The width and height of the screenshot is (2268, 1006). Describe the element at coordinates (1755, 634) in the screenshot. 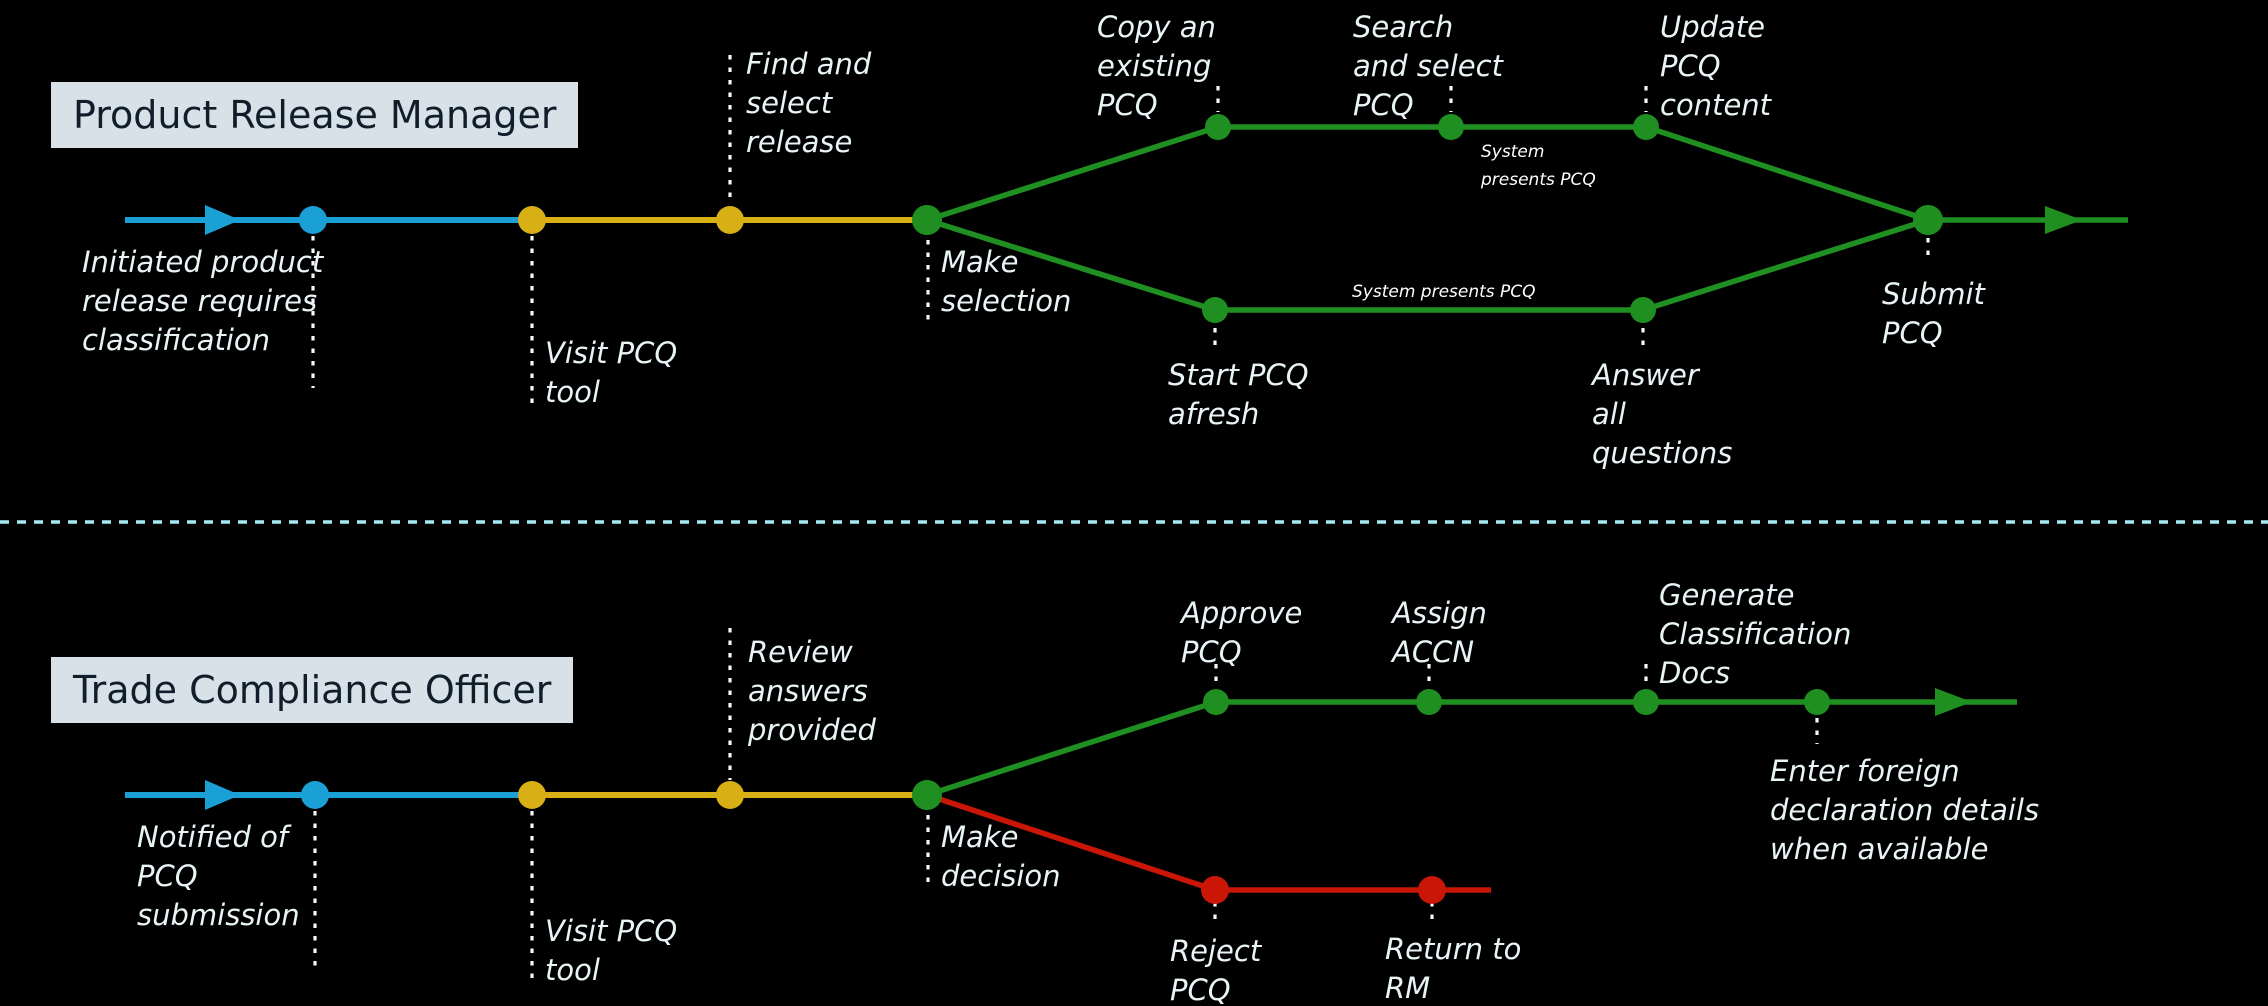

I see `label-generate-classification-docs: Generate Classification Docs` at that location.